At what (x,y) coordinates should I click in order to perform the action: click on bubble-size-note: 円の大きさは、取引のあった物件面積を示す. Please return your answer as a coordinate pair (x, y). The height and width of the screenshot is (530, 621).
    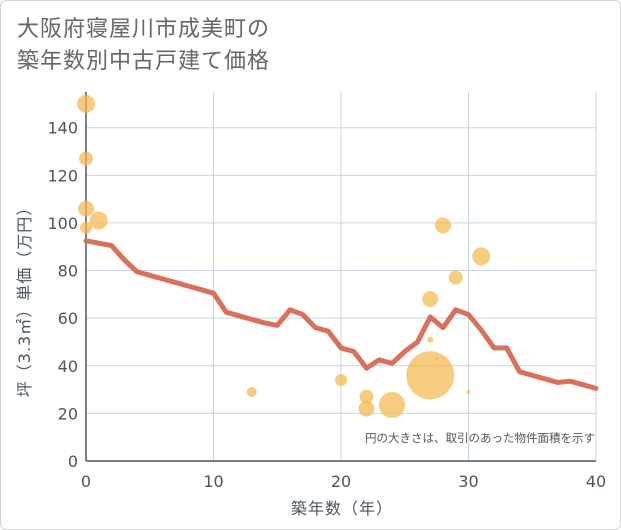
    Looking at the image, I should click on (480, 438).